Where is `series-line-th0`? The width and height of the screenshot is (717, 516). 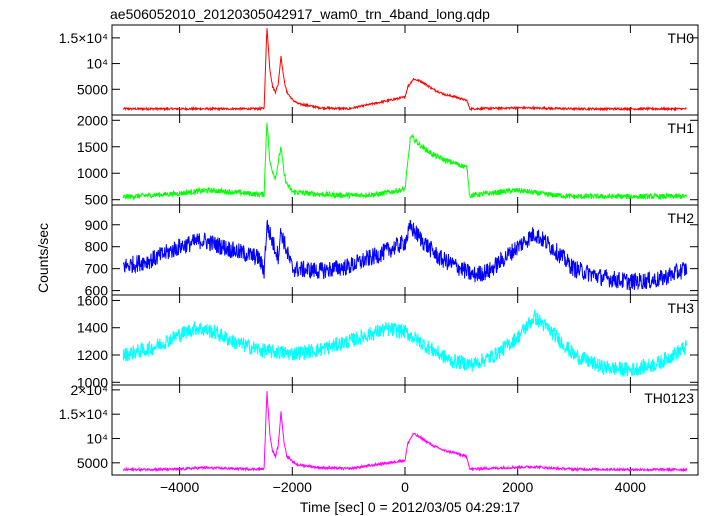 series-line-th0 is located at coordinates (404, 70).